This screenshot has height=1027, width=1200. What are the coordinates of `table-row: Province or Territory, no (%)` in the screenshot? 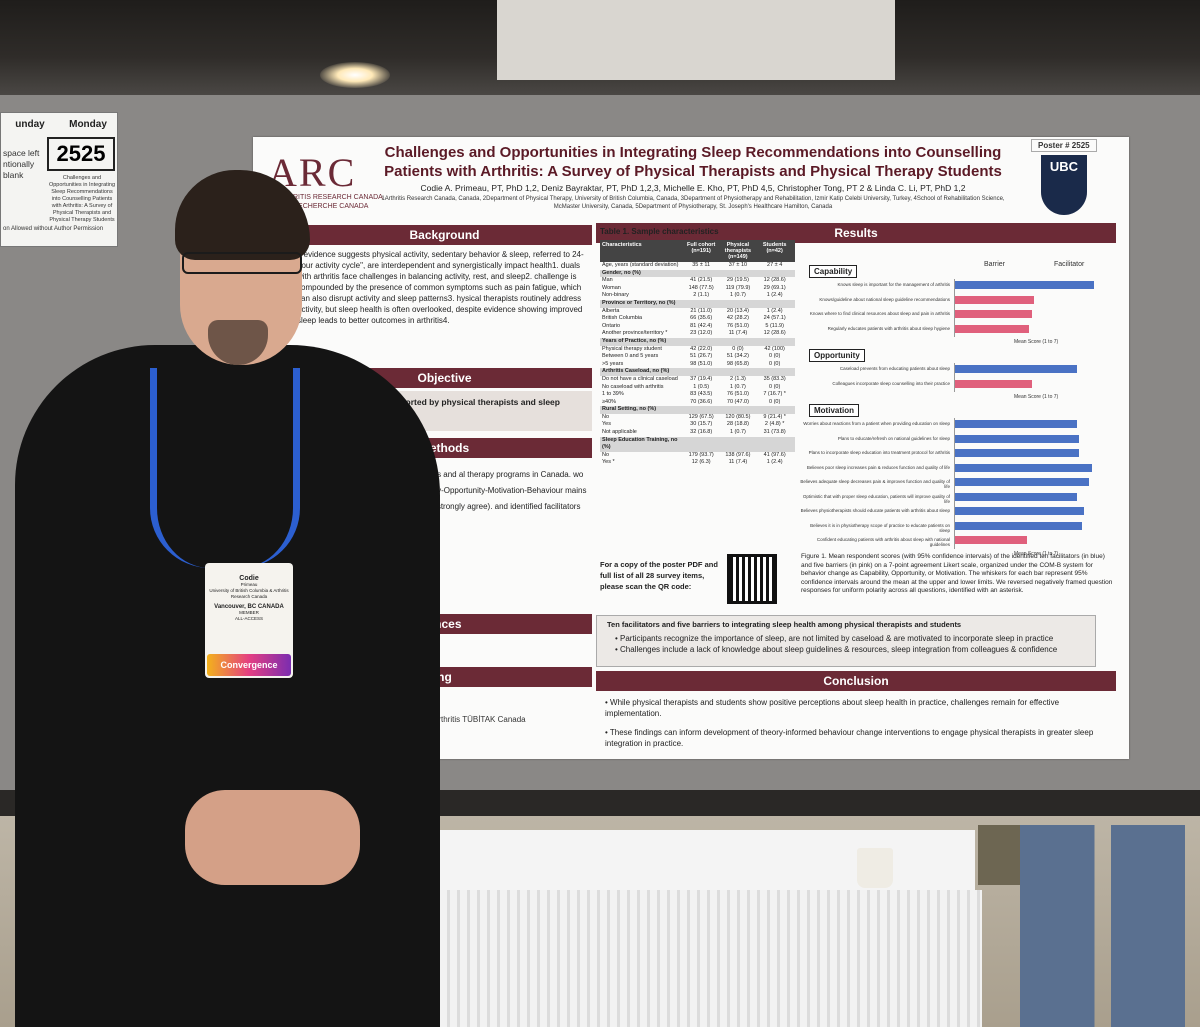 It's located at (697, 303).